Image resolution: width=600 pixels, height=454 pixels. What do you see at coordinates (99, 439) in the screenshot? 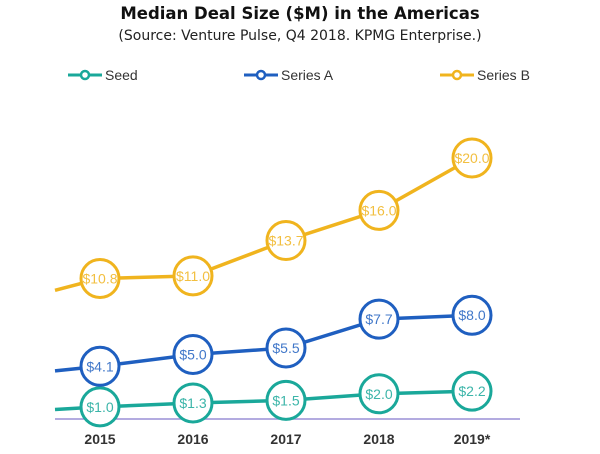
I see `x-tick-label: 2015` at bounding box center [99, 439].